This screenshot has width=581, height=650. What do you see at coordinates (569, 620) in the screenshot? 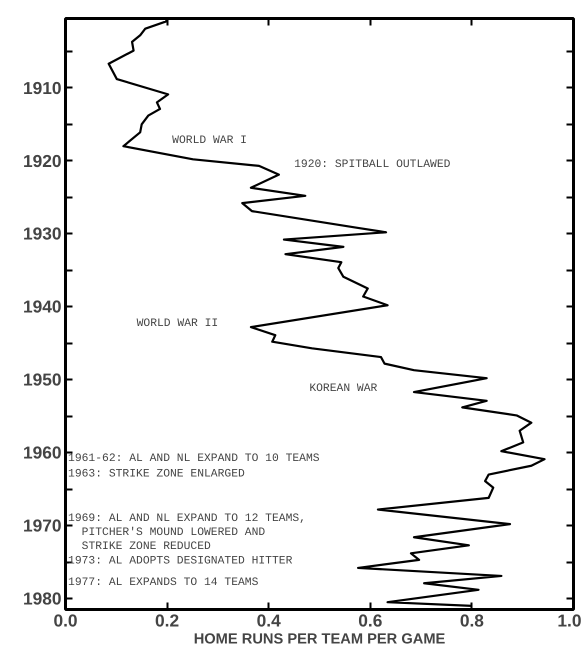
I see `x-tick-label: 1.0` at bounding box center [569, 620].